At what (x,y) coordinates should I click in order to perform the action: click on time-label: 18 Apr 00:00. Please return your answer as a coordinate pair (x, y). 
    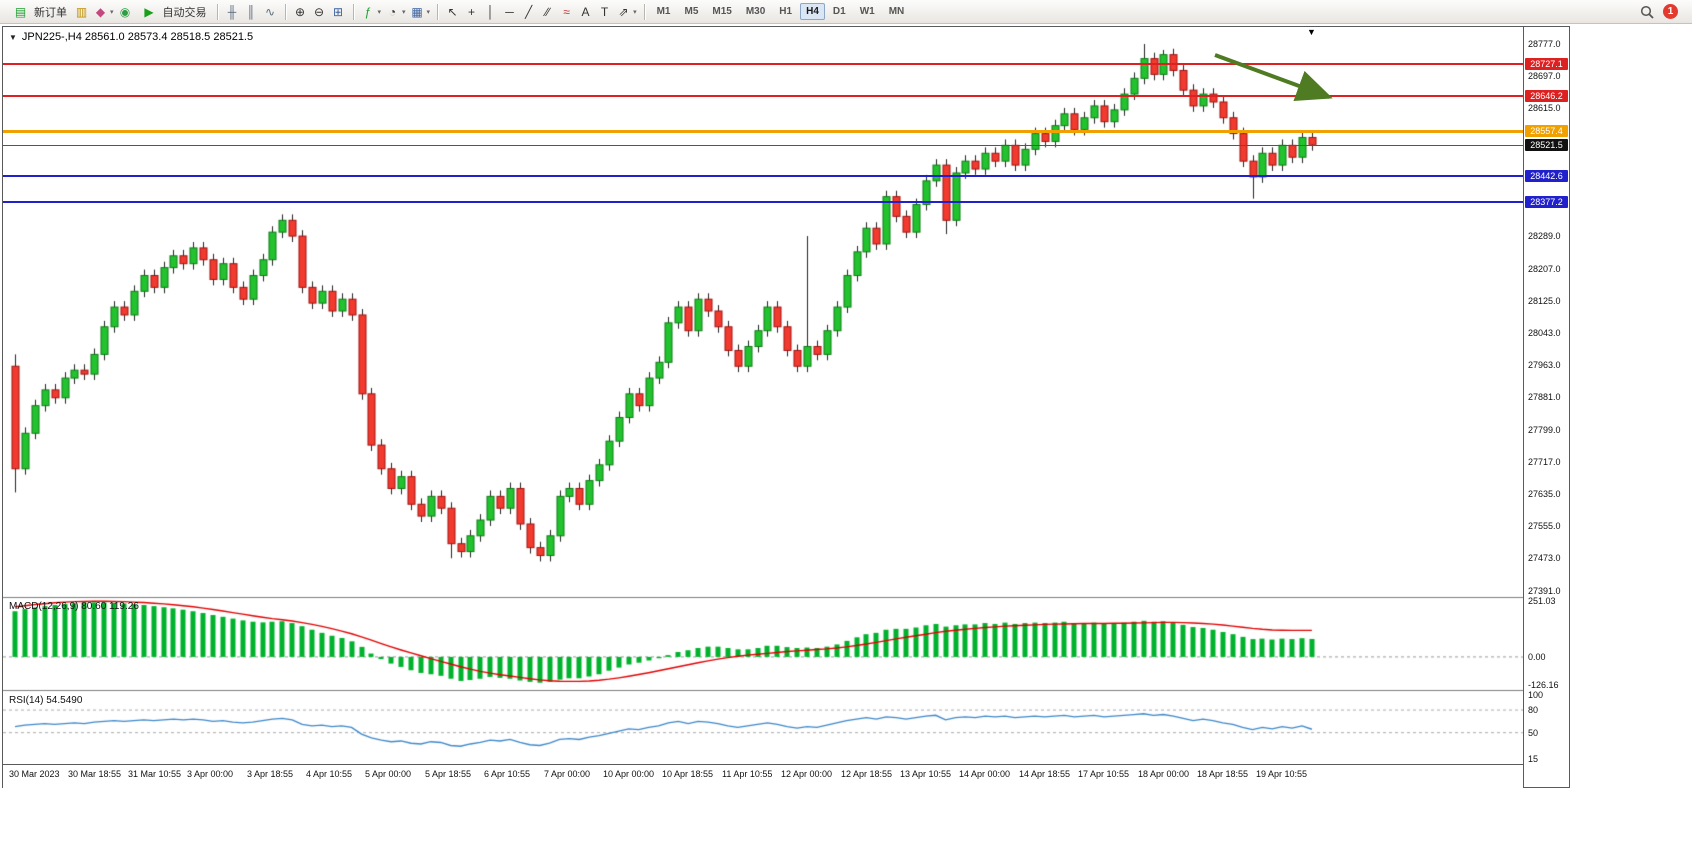
    Looking at the image, I should click on (1164, 774).